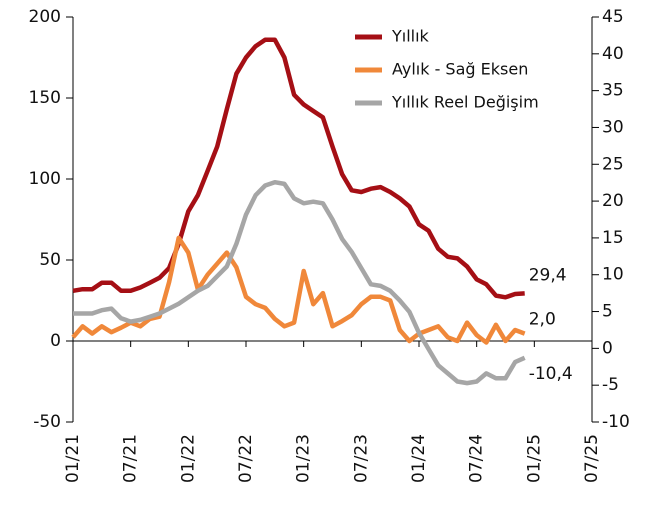 The image size is (650, 509). I want to click on legend-label: Yıllık Reel Değişim, so click(465, 102).